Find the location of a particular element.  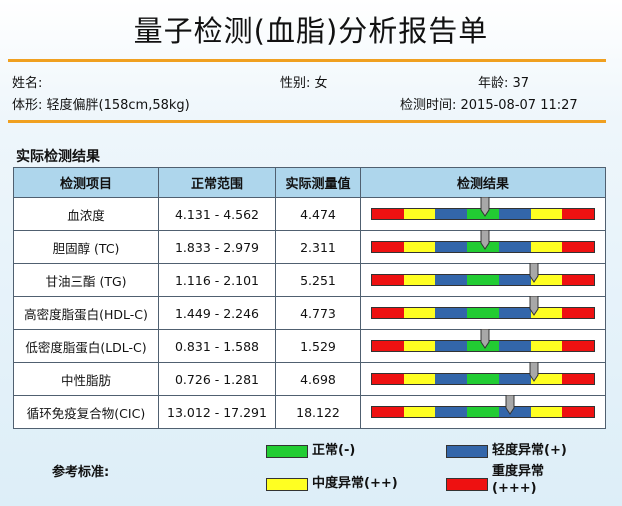

report-title: 量子检测(血脂)分析报告单 is located at coordinates (311, 31).